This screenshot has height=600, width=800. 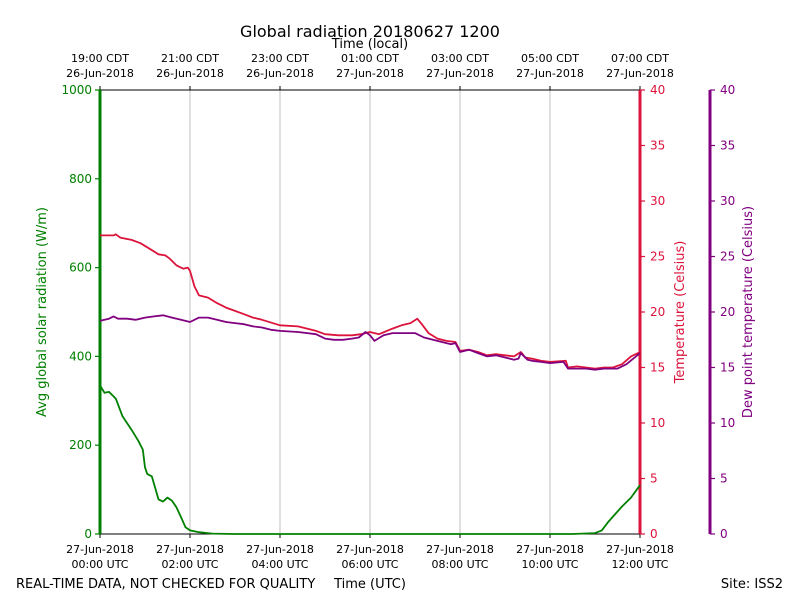 What do you see at coordinates (460, 58) in the screenshot?
I see `top-tick-time: 03:00 CDT` at bounding box center [460, 58].